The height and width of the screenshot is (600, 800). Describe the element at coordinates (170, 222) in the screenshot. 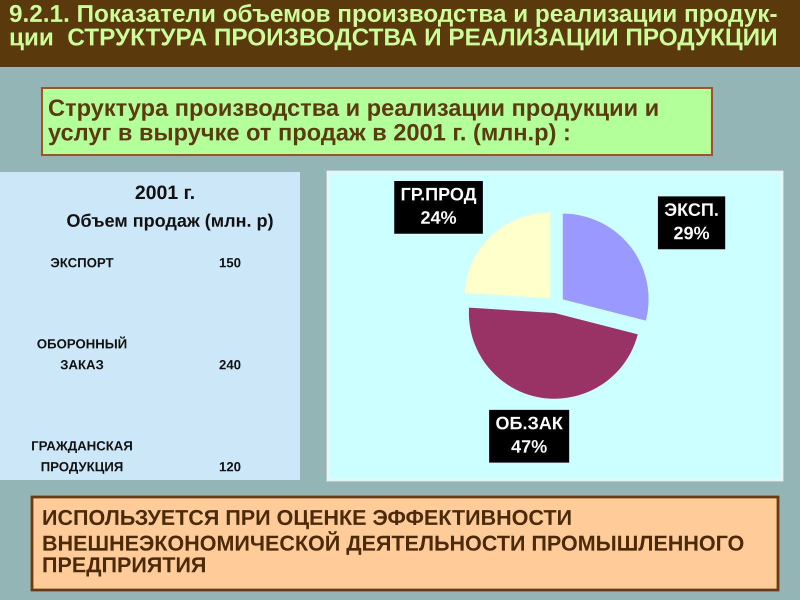

I see `text: Объем продаж (млн. р)` at that location.